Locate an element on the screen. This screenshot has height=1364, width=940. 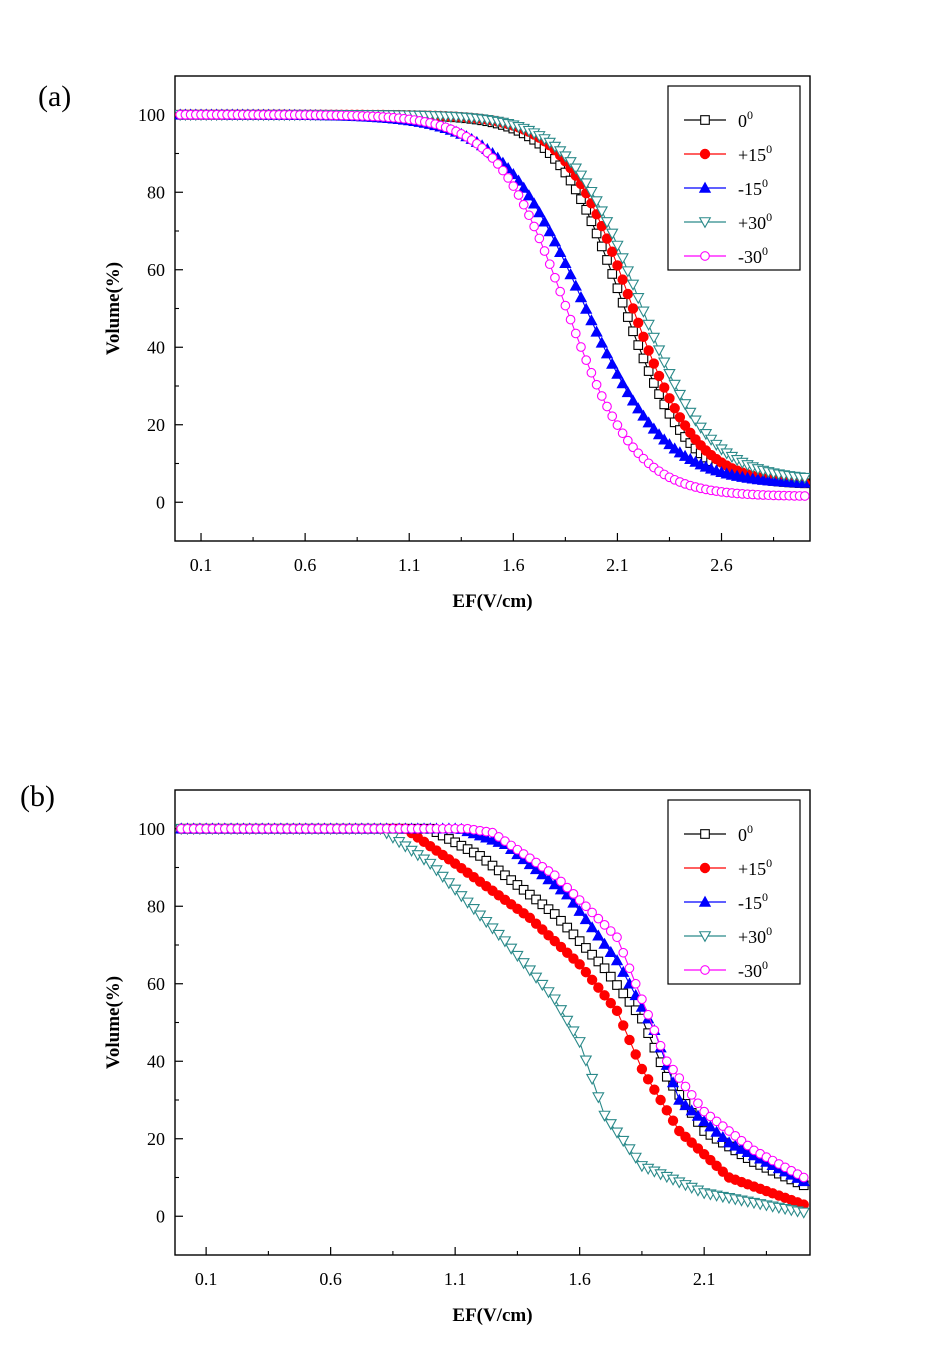
x-axis-label: EF(V/cm) is located at coordinates (492, 601).